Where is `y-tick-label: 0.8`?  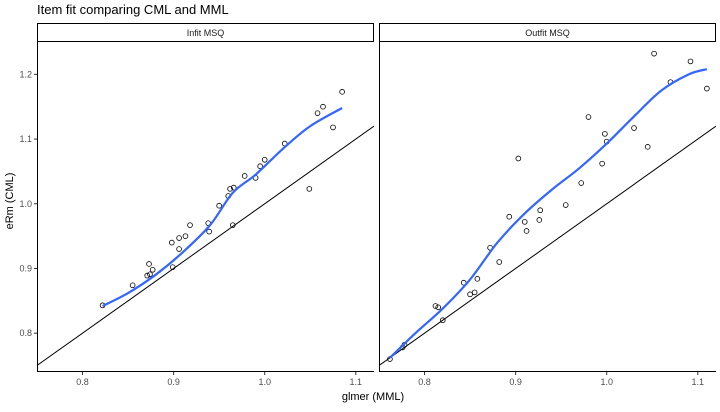 y-tick-label: 0.8 is located at coordinates (25, 333).